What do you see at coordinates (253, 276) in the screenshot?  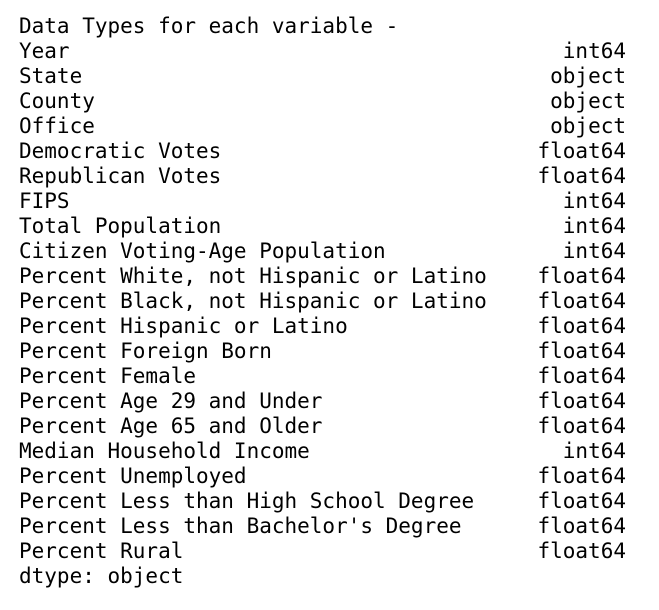 I see `variable-name: Percent White, not Hispanic or Latino` at bounding box center [253, 276].